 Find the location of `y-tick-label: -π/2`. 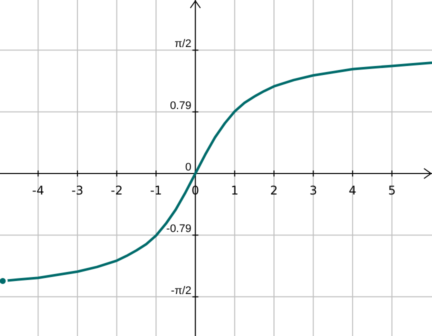

y-tick-label: -π/2 is located at coordinates (181, 290).